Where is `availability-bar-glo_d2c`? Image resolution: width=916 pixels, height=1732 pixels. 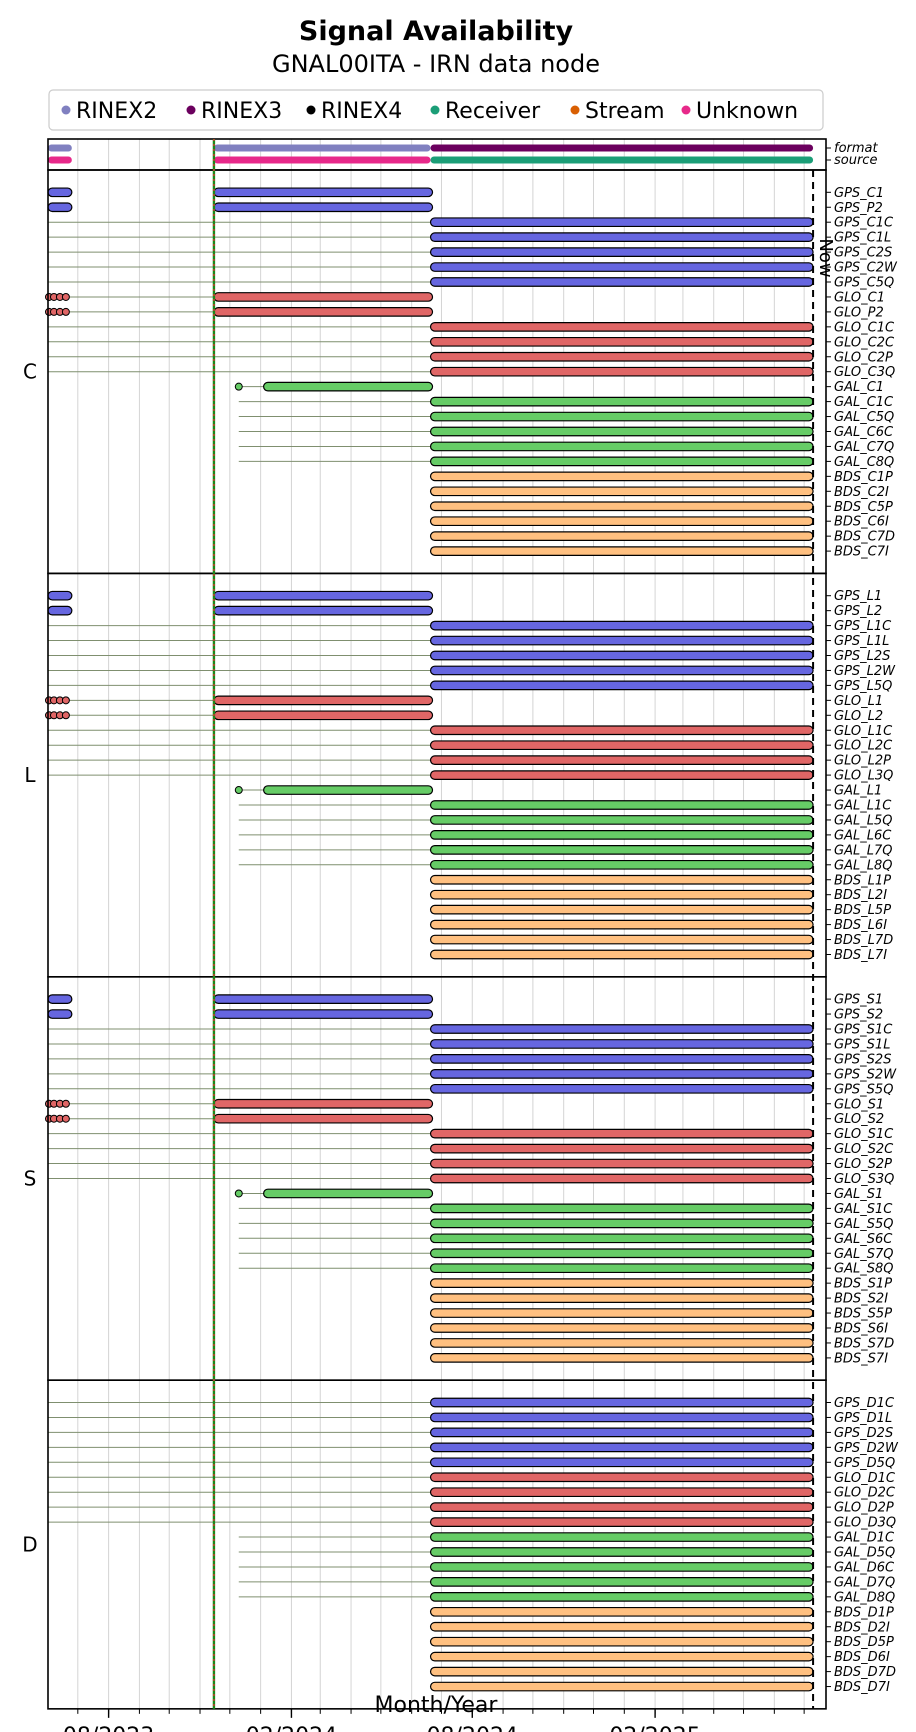
availability-bar-glo_d2c is located at coordinates (621, 1492).